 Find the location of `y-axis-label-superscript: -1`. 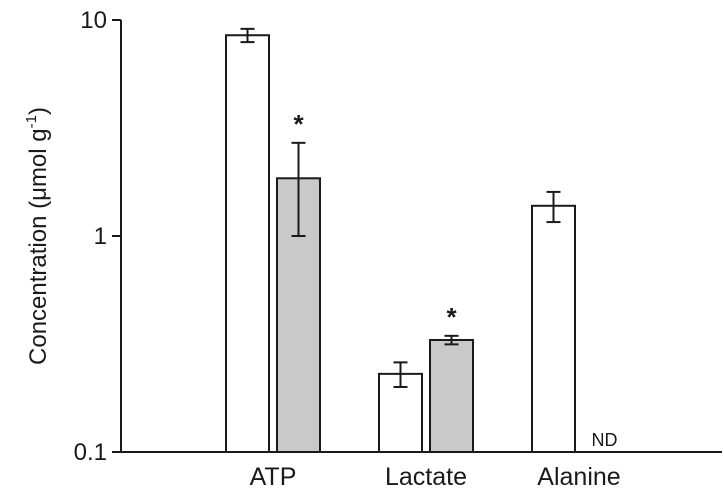

y-axis-label-superscript: -1 is located at coordinates (31, 121).